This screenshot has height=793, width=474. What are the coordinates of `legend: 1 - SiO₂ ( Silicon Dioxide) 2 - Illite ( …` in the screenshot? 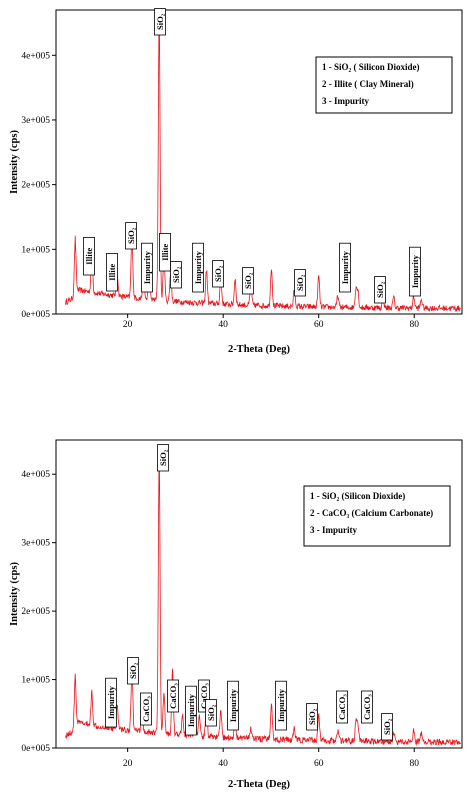 It's located at (384, 85).